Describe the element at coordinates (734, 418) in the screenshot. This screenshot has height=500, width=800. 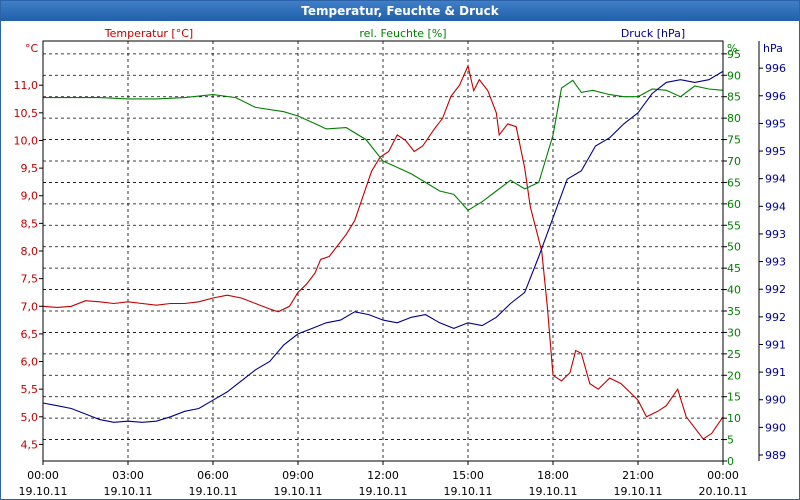
I see `tick-label-humidity: 10` at that location.